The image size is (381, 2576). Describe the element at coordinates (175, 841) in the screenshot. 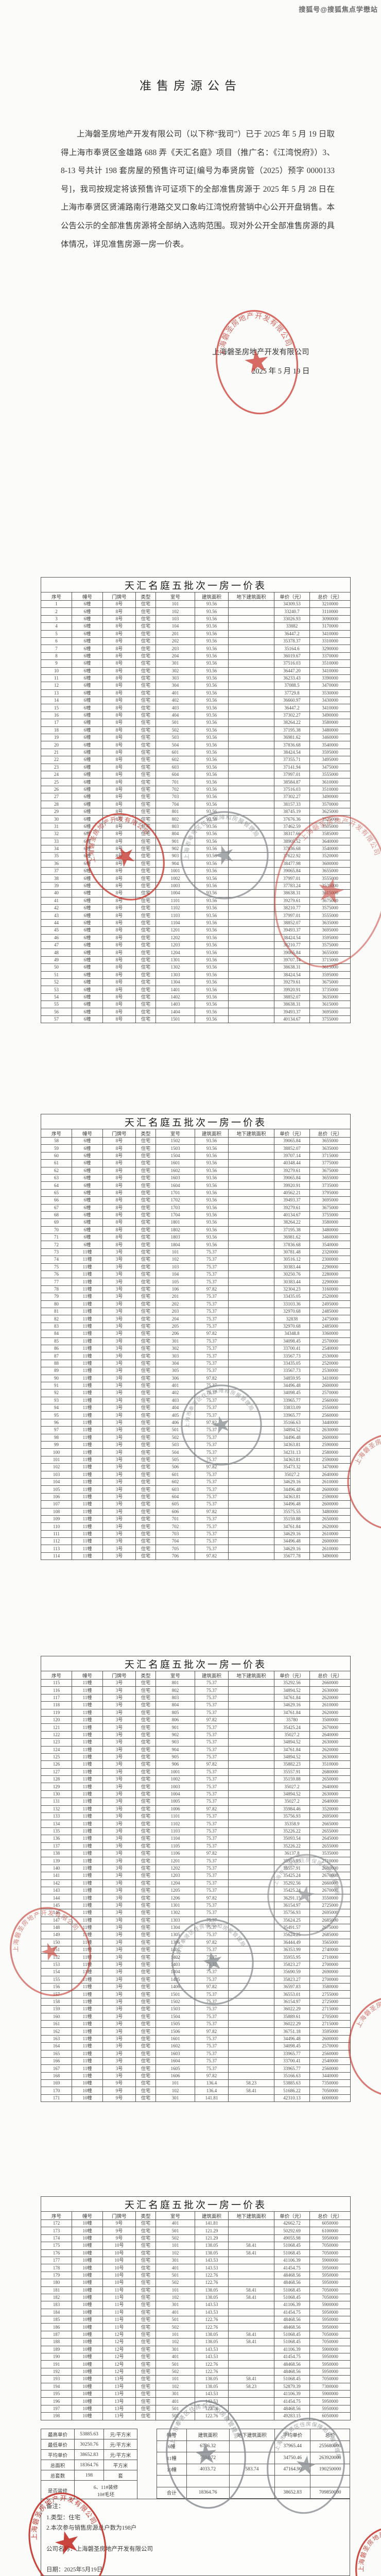

I see `table-cell: 901` at that location.